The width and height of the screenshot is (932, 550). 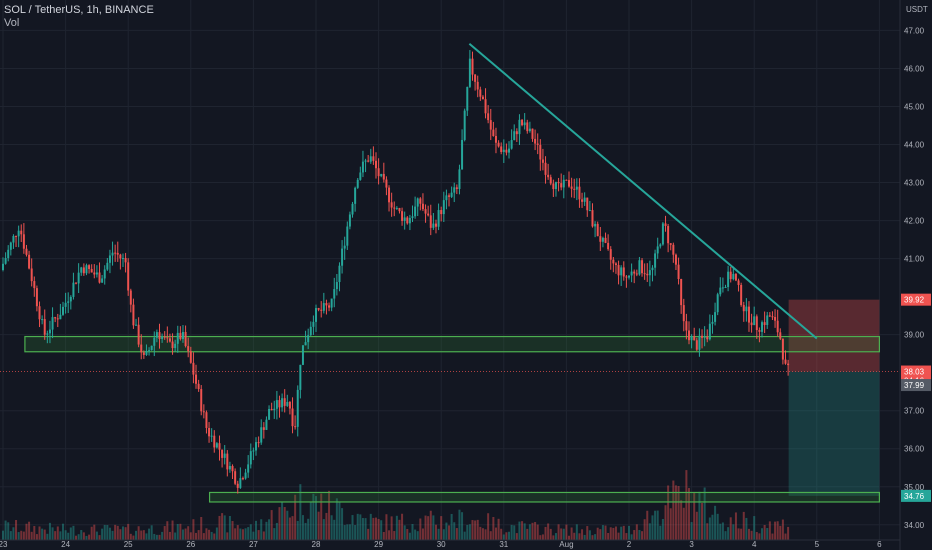 I want to click on price-tick-label: 46.00, so click(x=914, y=68).